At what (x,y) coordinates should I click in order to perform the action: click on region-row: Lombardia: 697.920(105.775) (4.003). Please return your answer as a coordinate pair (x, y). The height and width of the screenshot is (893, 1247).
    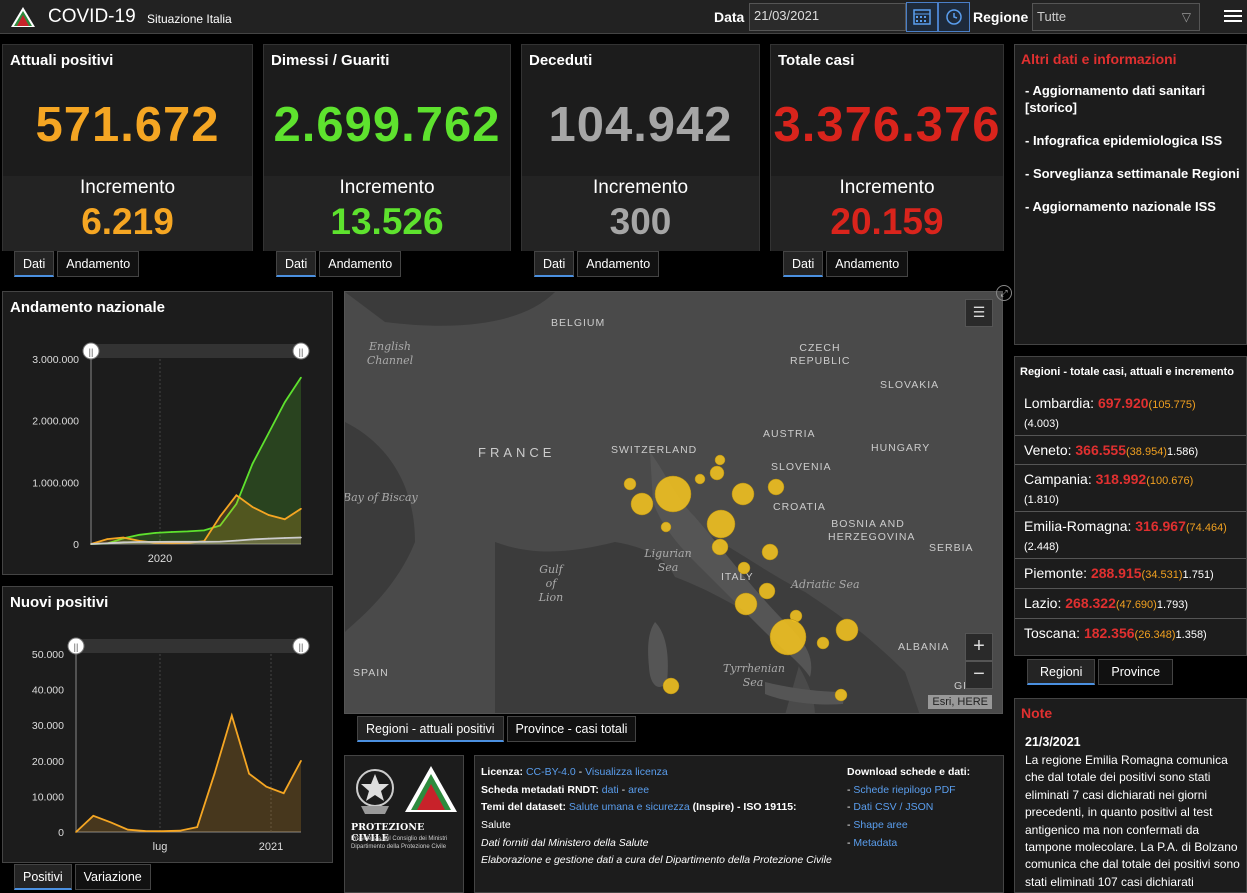
    Looking at the image, I should click on (1130, 412).